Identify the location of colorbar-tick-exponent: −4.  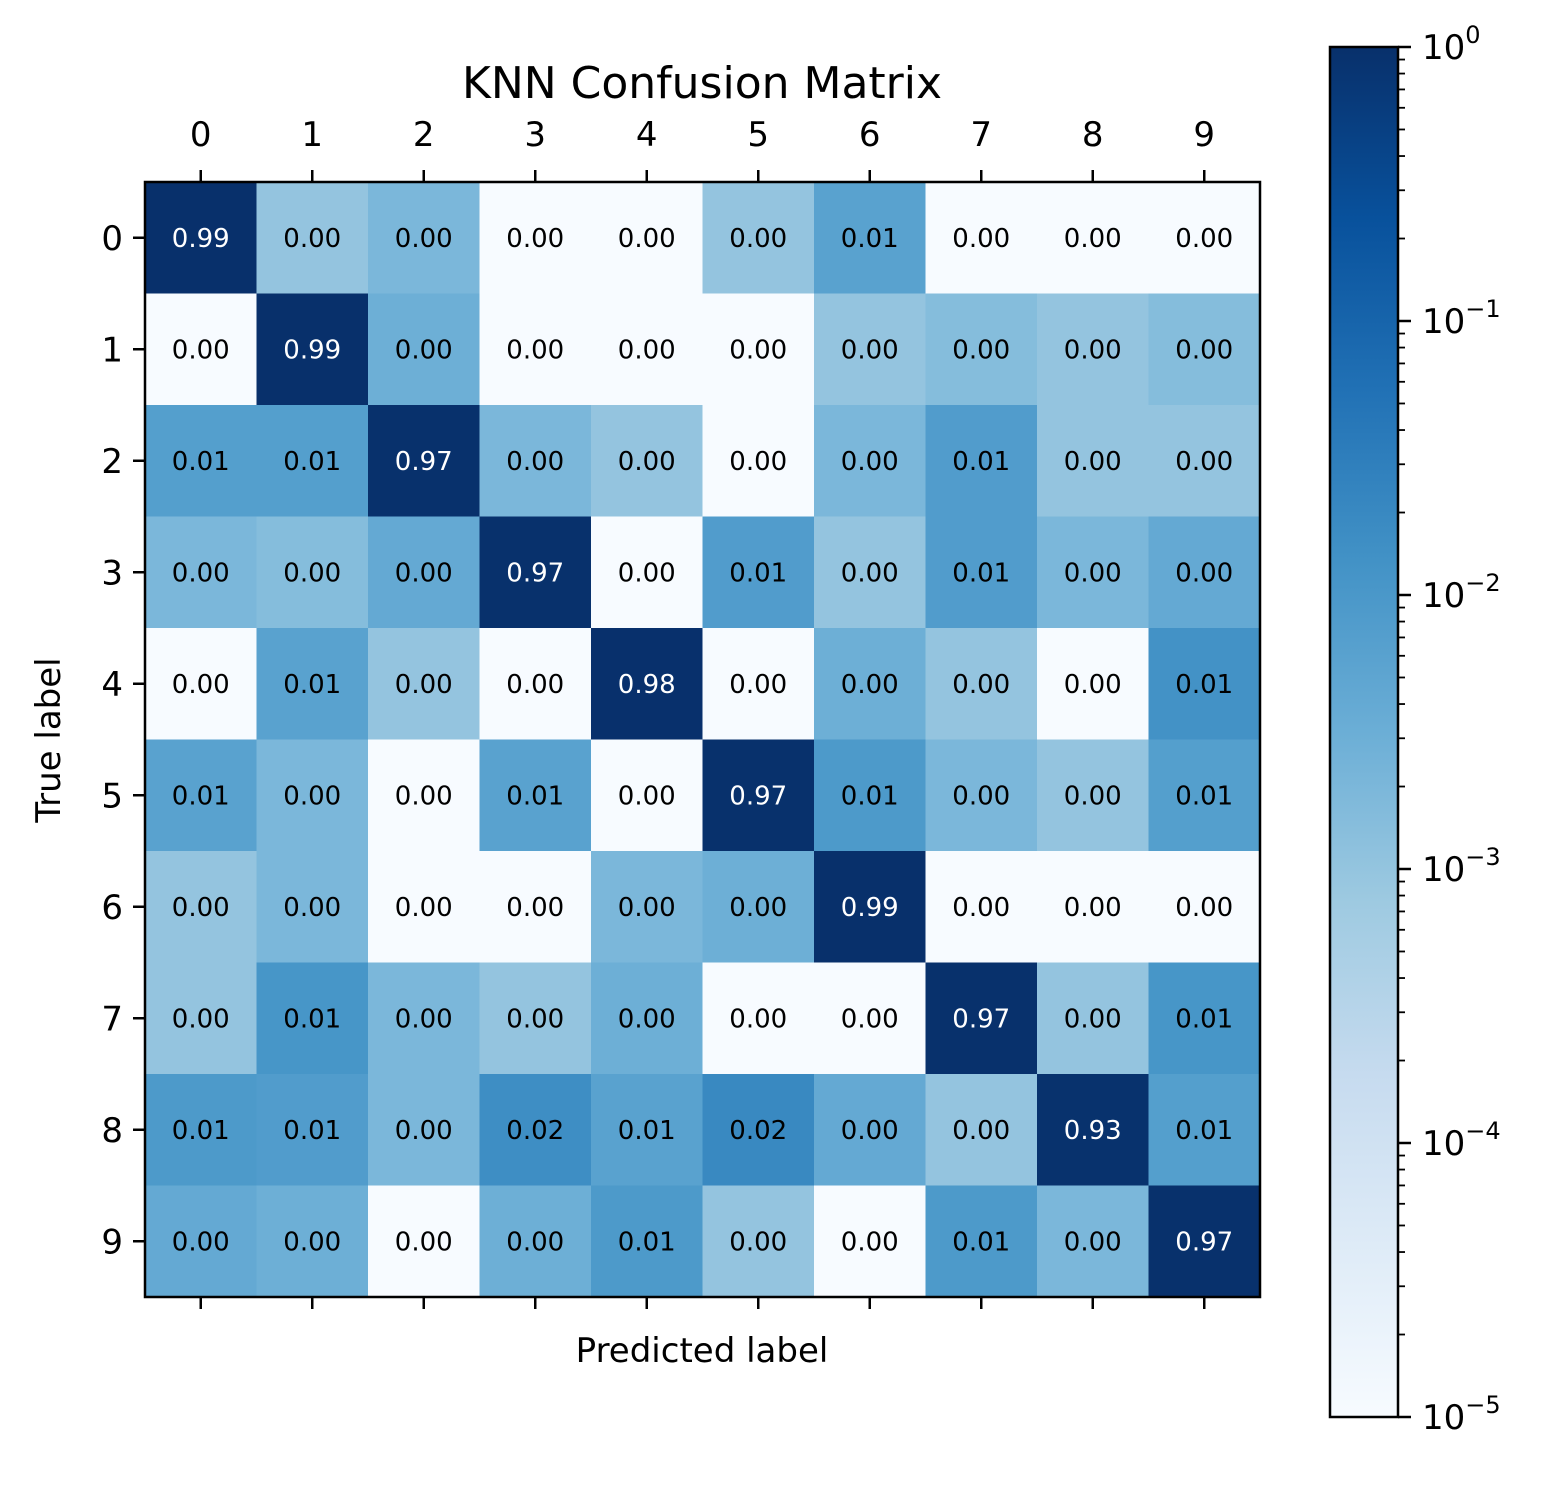
(1482, 1131).